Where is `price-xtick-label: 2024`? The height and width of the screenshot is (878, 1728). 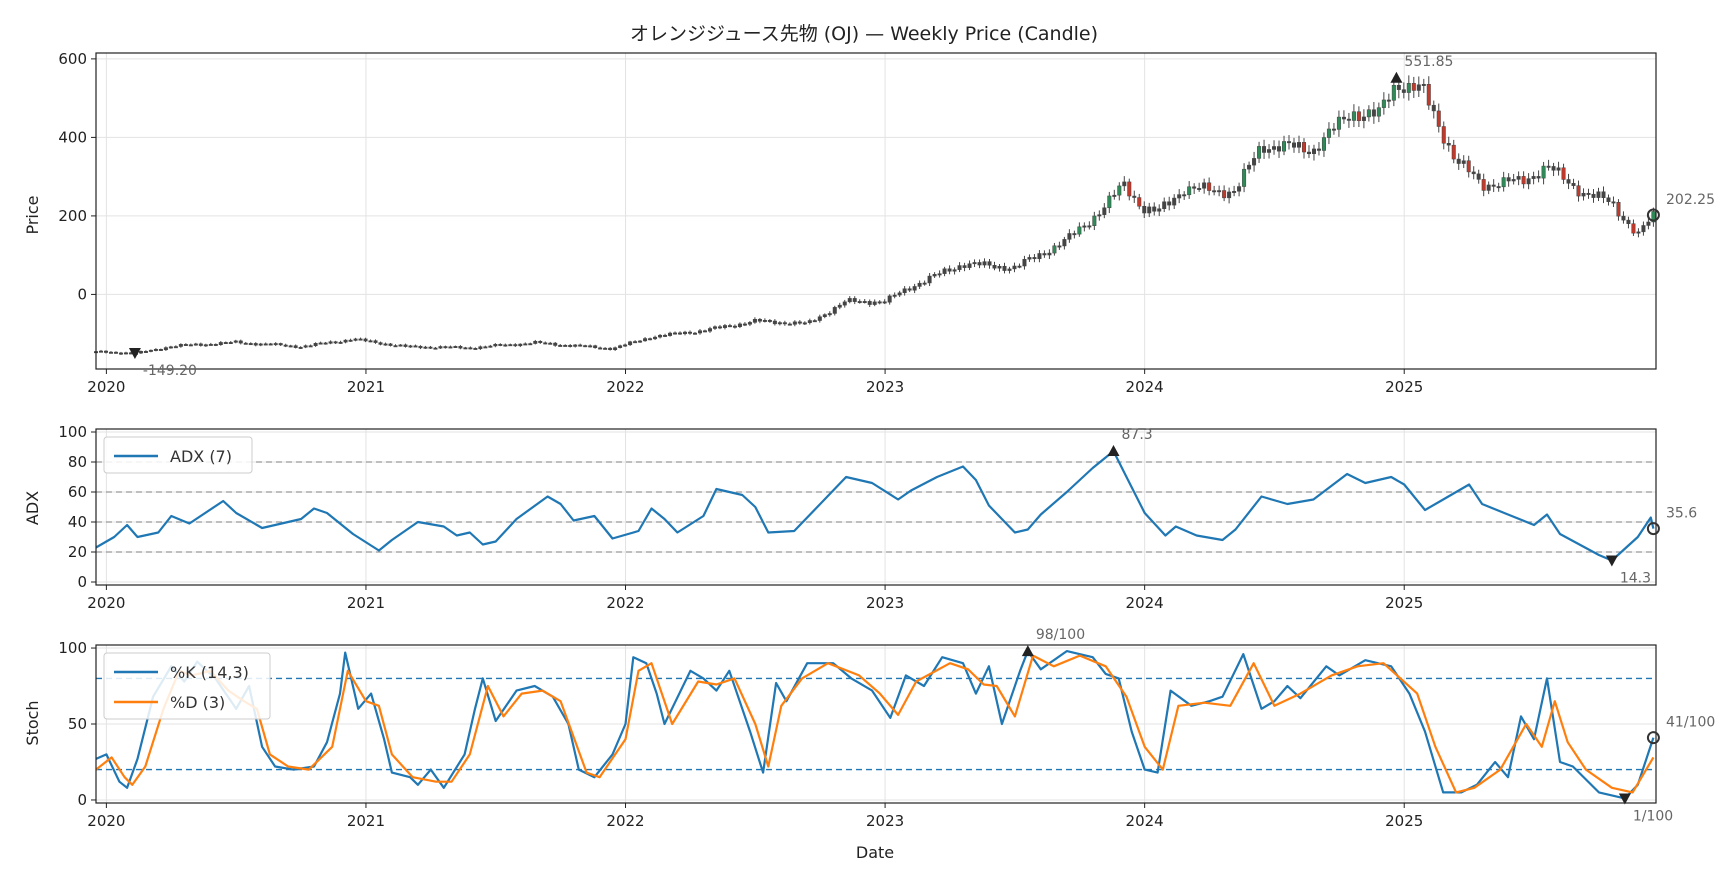 price-xtick-label: 2024 is located at coordinates (1145, 387).